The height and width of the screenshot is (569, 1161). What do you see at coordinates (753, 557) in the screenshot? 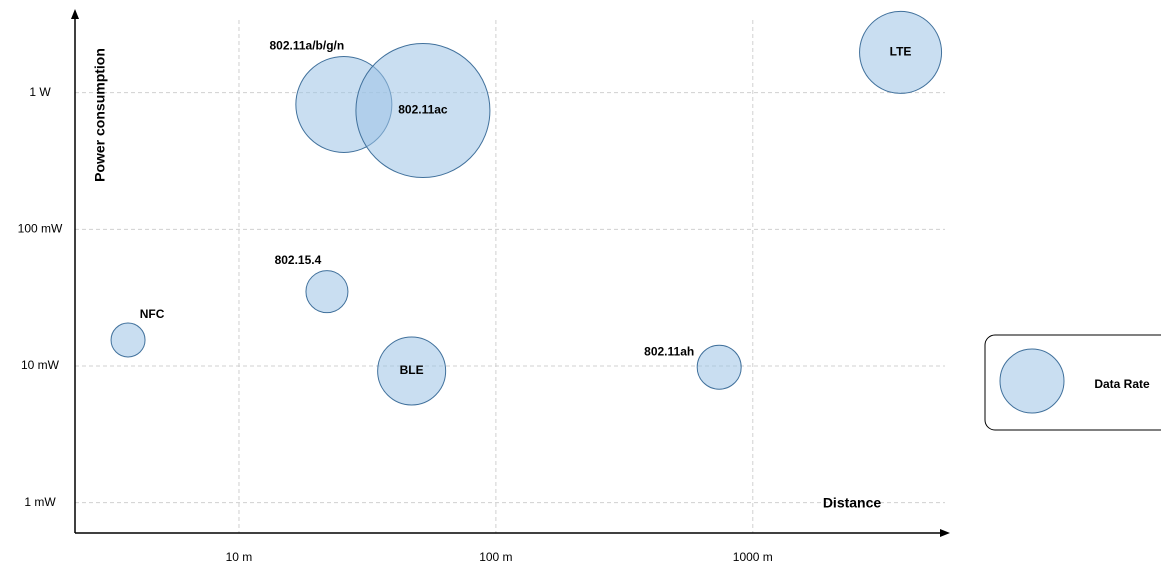
I see `x-tick-label: 1000 m` at bounding box center [753, 557].